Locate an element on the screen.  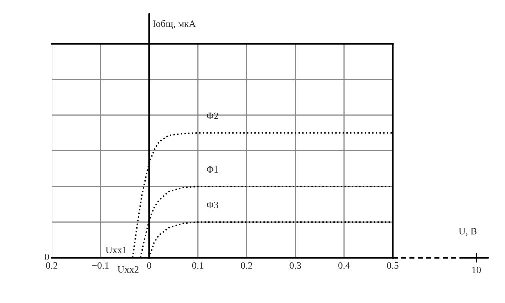
text: 10 is located at coordinates (477, 270).